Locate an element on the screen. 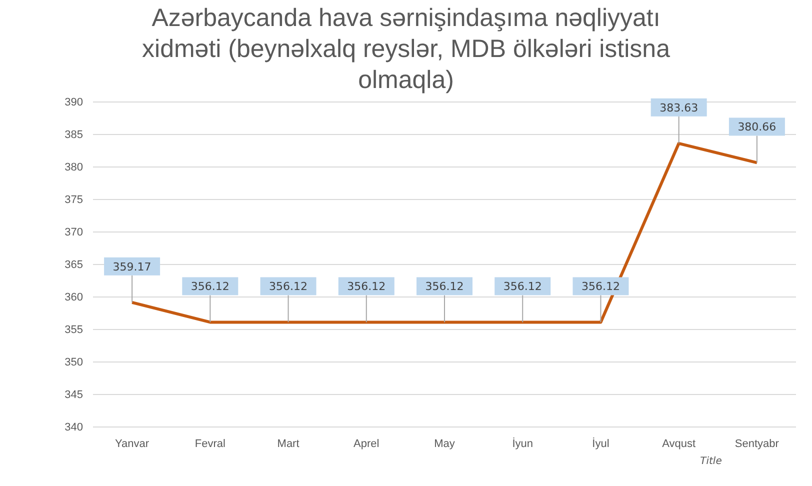  x-tick-label: Avqust is located at coordinates (679, 444).